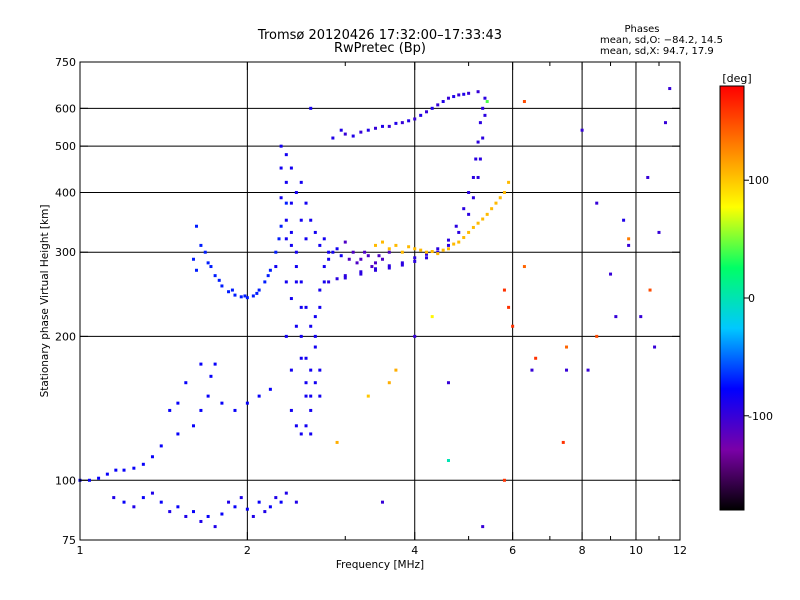 This screenshot has height=600, width=800. I want to click on x-tick-label: 4, so click(414, 550).